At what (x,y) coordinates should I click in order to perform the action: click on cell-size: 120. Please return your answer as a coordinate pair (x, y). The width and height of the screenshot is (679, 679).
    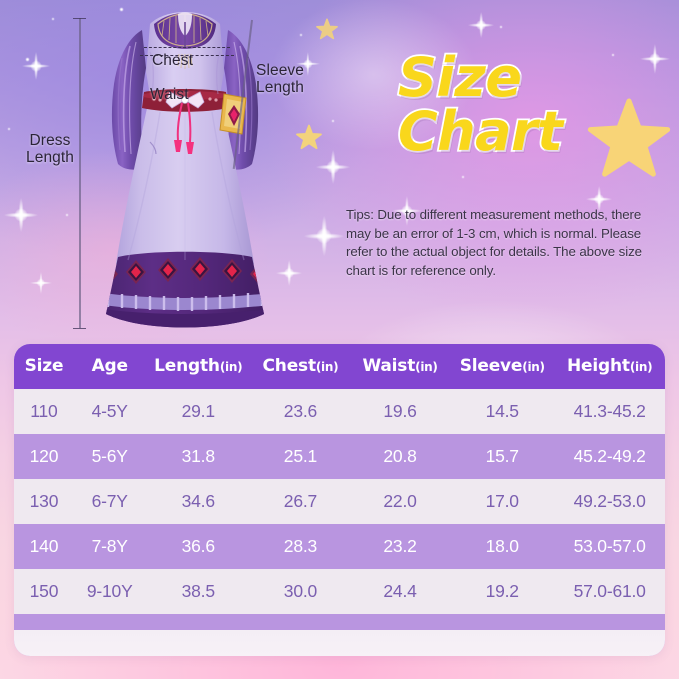
    Looking at the image, I should click on (44, 456).